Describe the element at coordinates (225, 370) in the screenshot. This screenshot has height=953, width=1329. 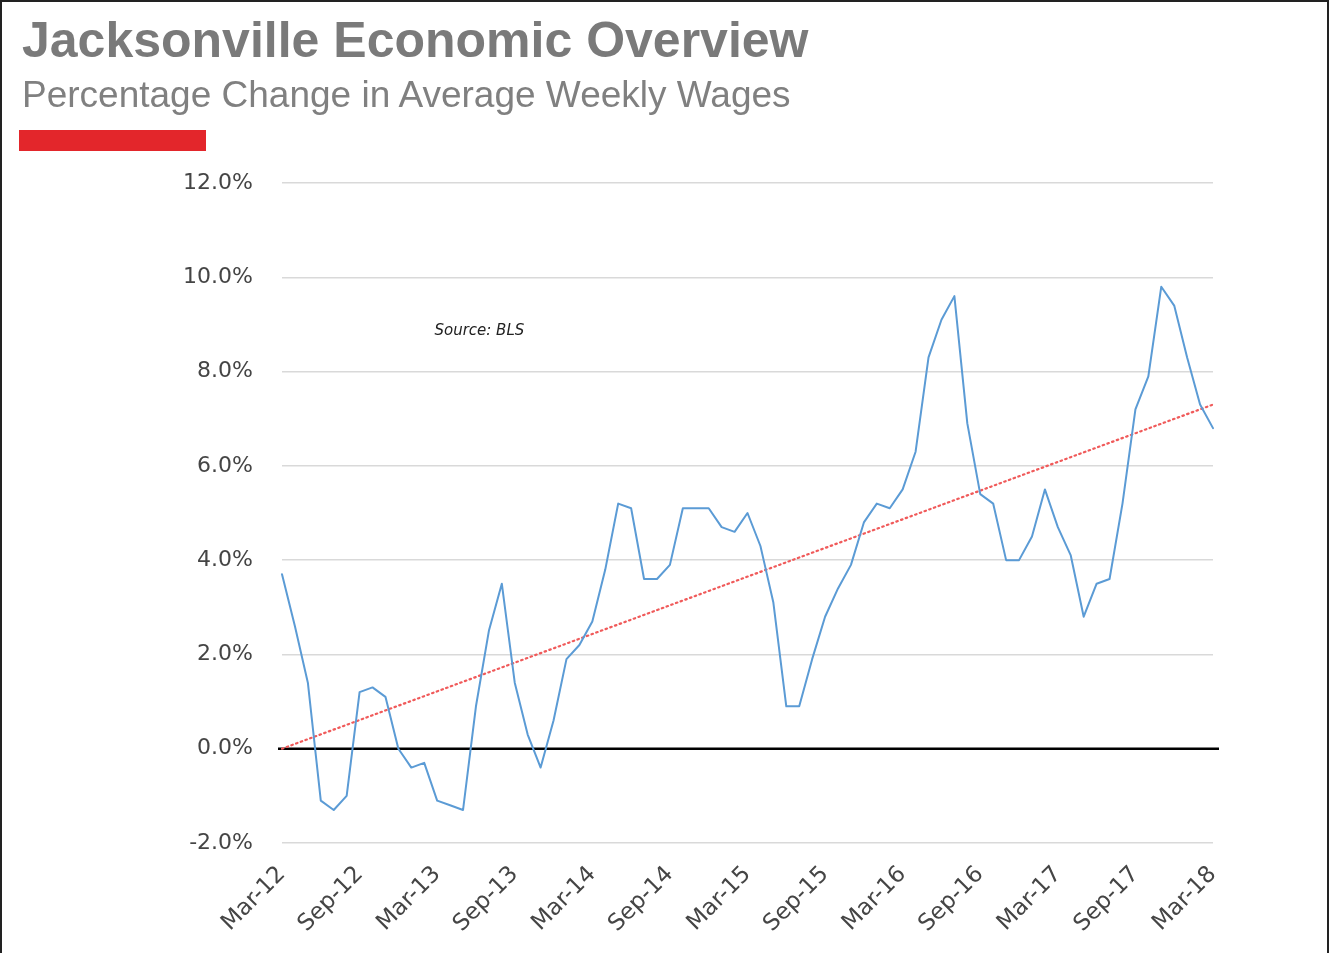
I see `y-tick-label: 8.0%` at that location.